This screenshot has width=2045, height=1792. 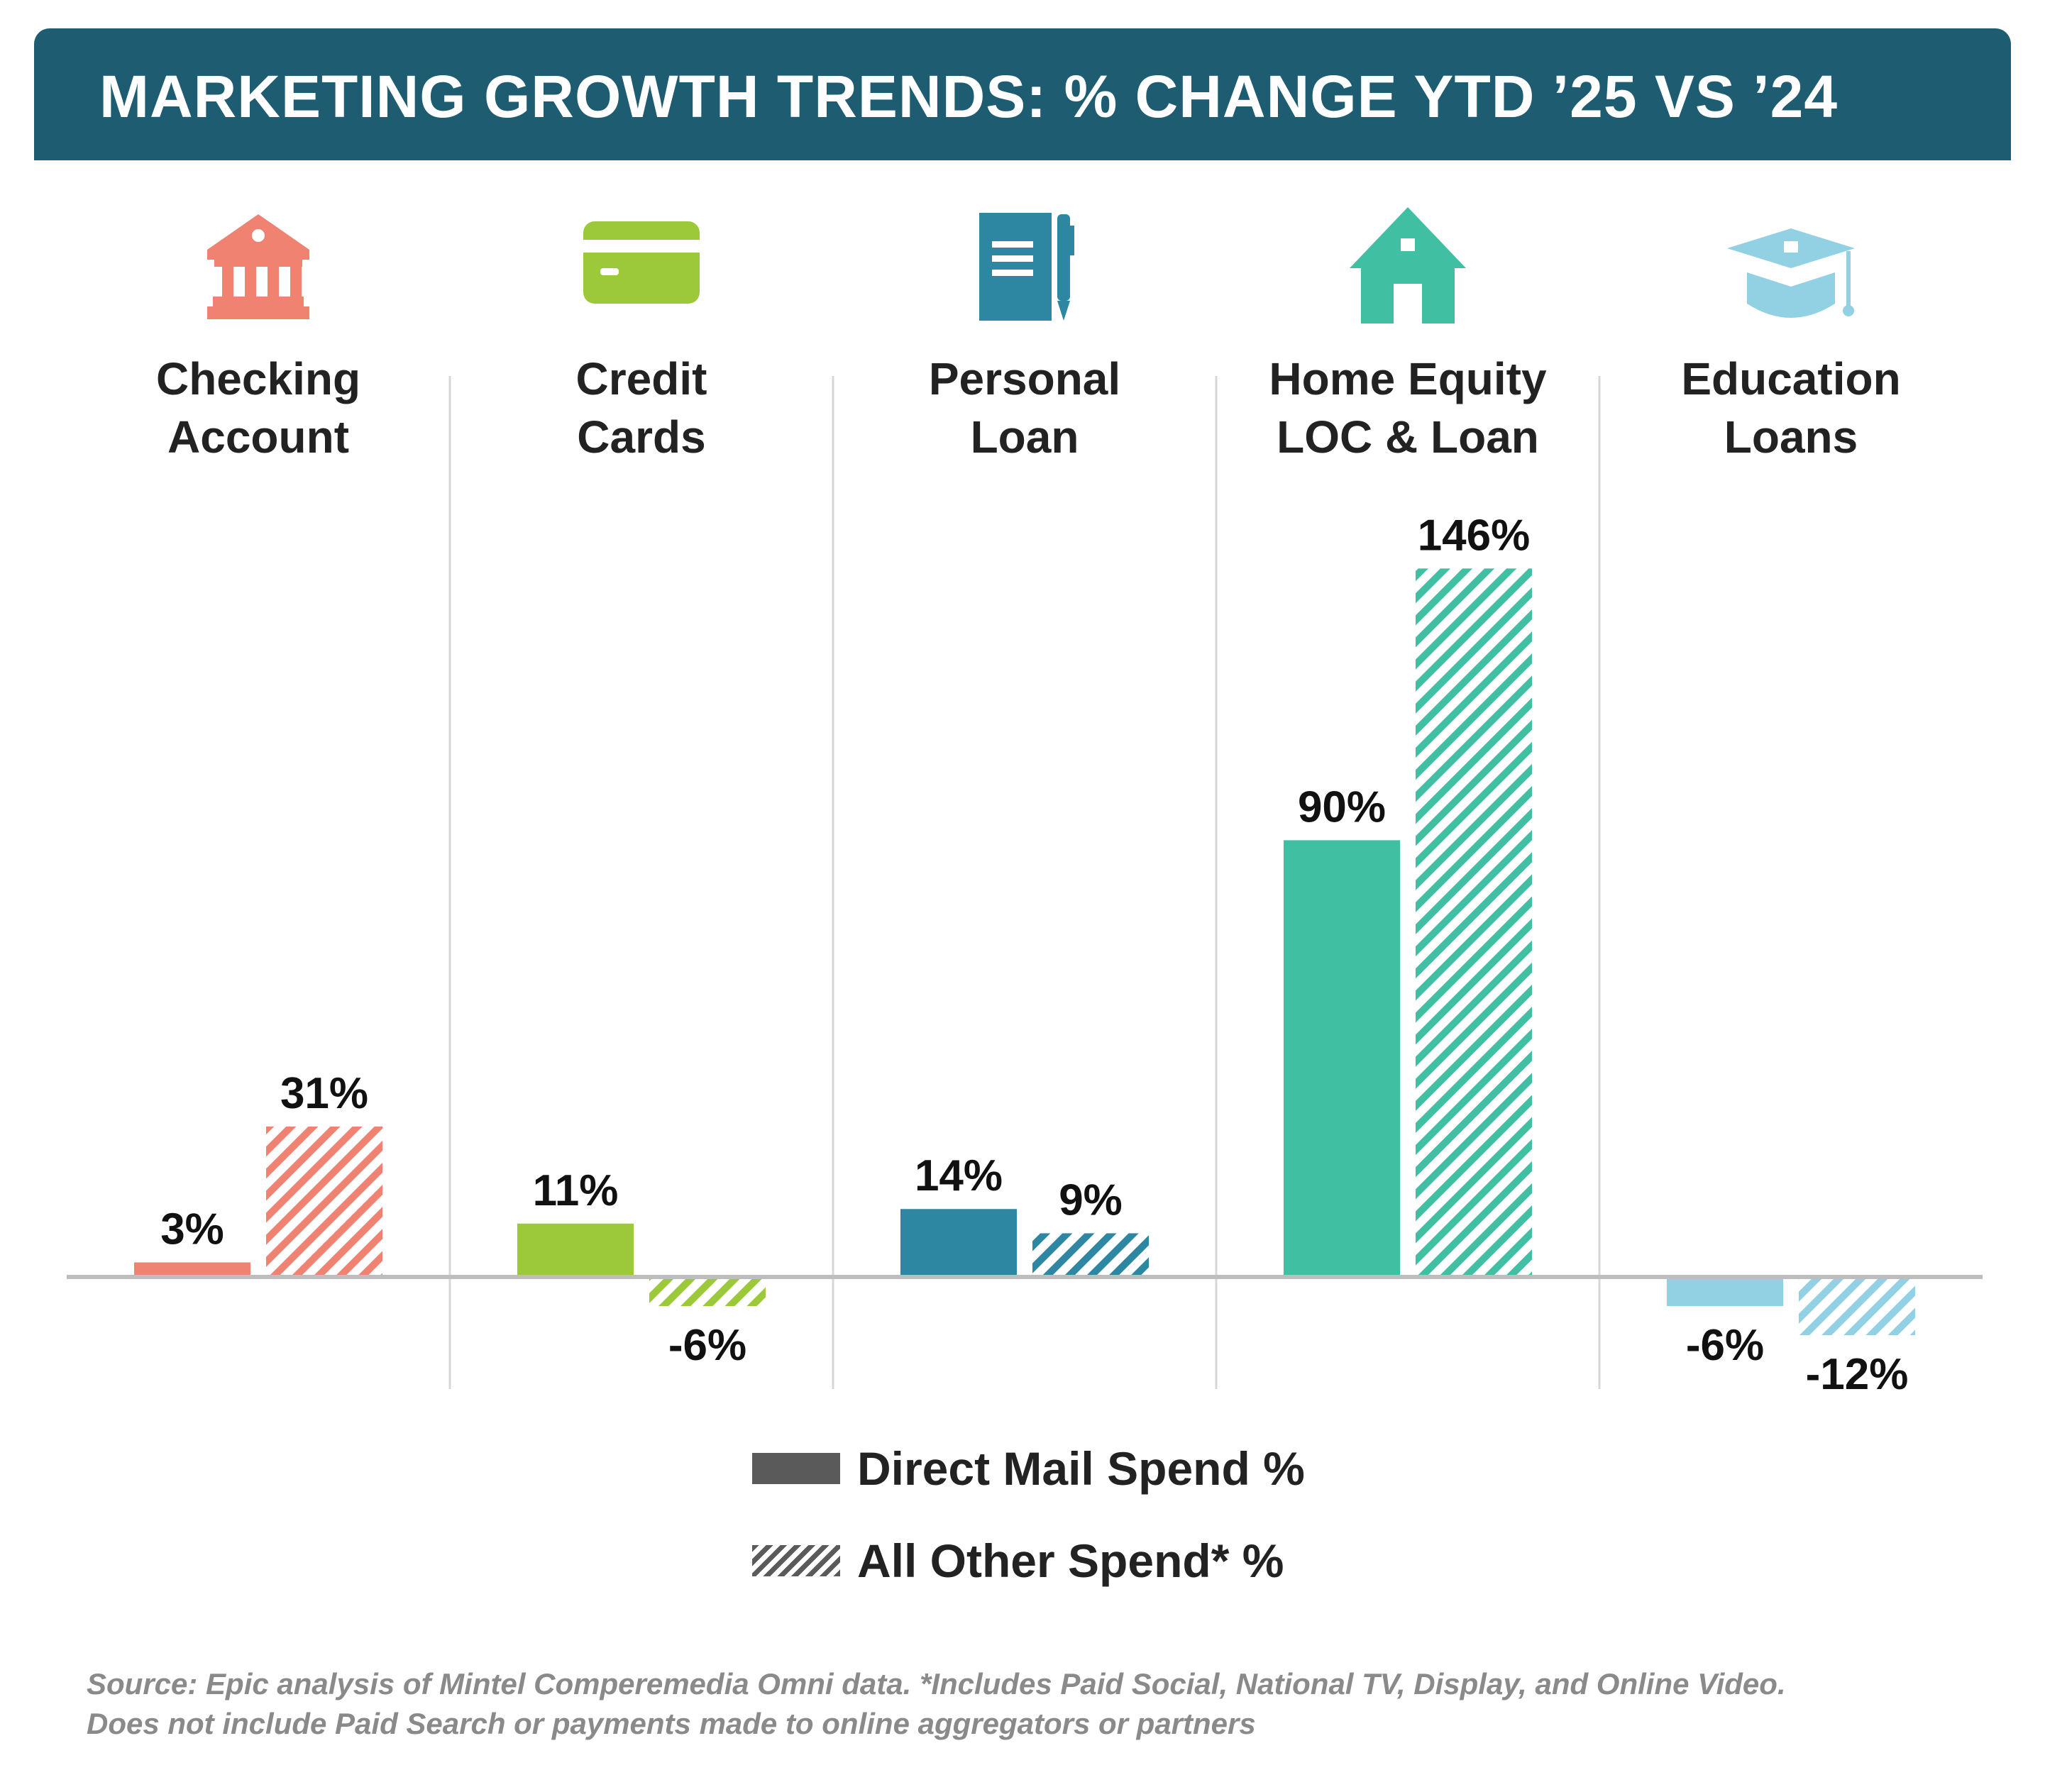 I want to click on category-label: Personal, so click(x=1024, y=378).